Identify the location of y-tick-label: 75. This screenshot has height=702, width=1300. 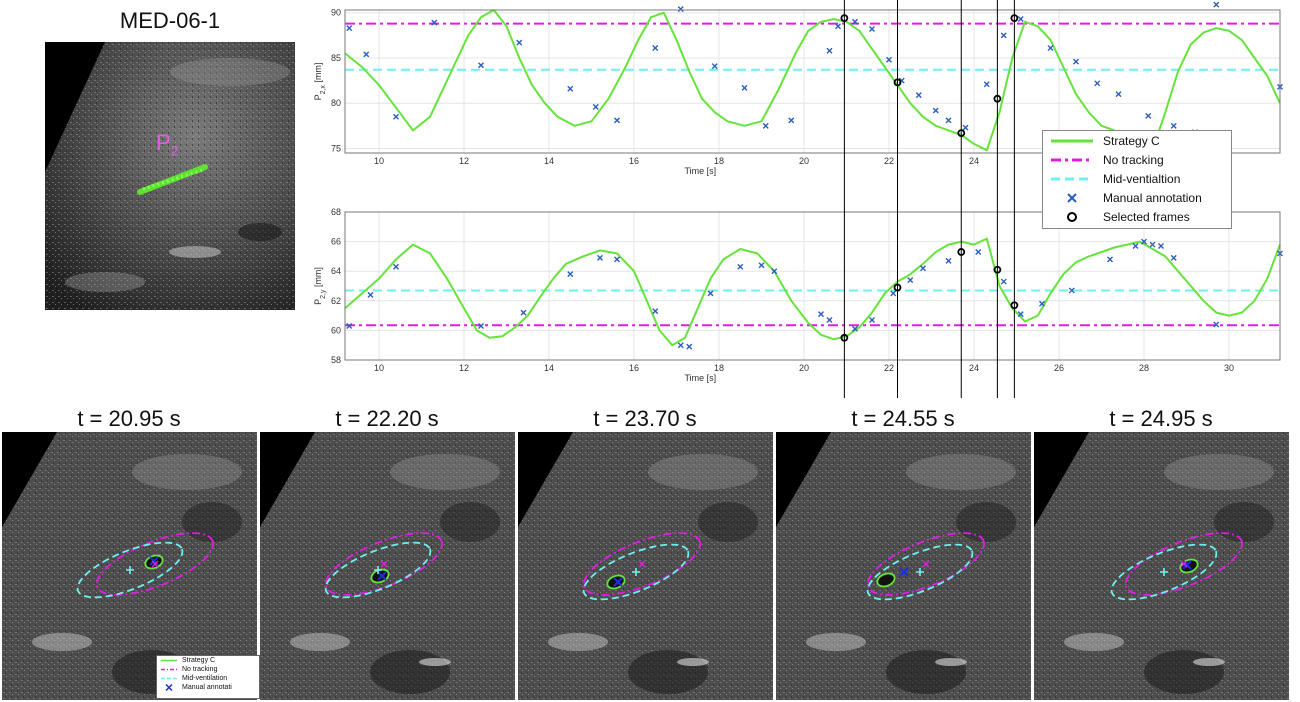
(336, 148).